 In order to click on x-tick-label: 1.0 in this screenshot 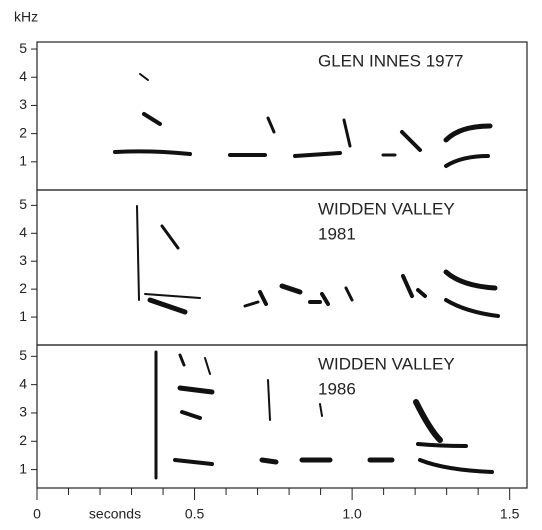, I will do `click(352, 514)`.